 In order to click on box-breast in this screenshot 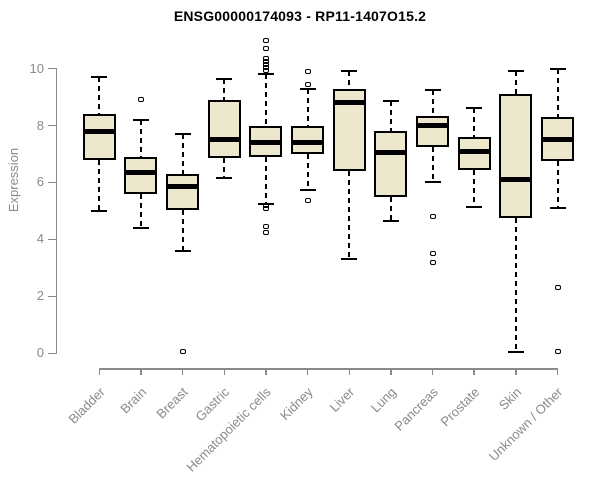, I will do `click(183, 191)`.